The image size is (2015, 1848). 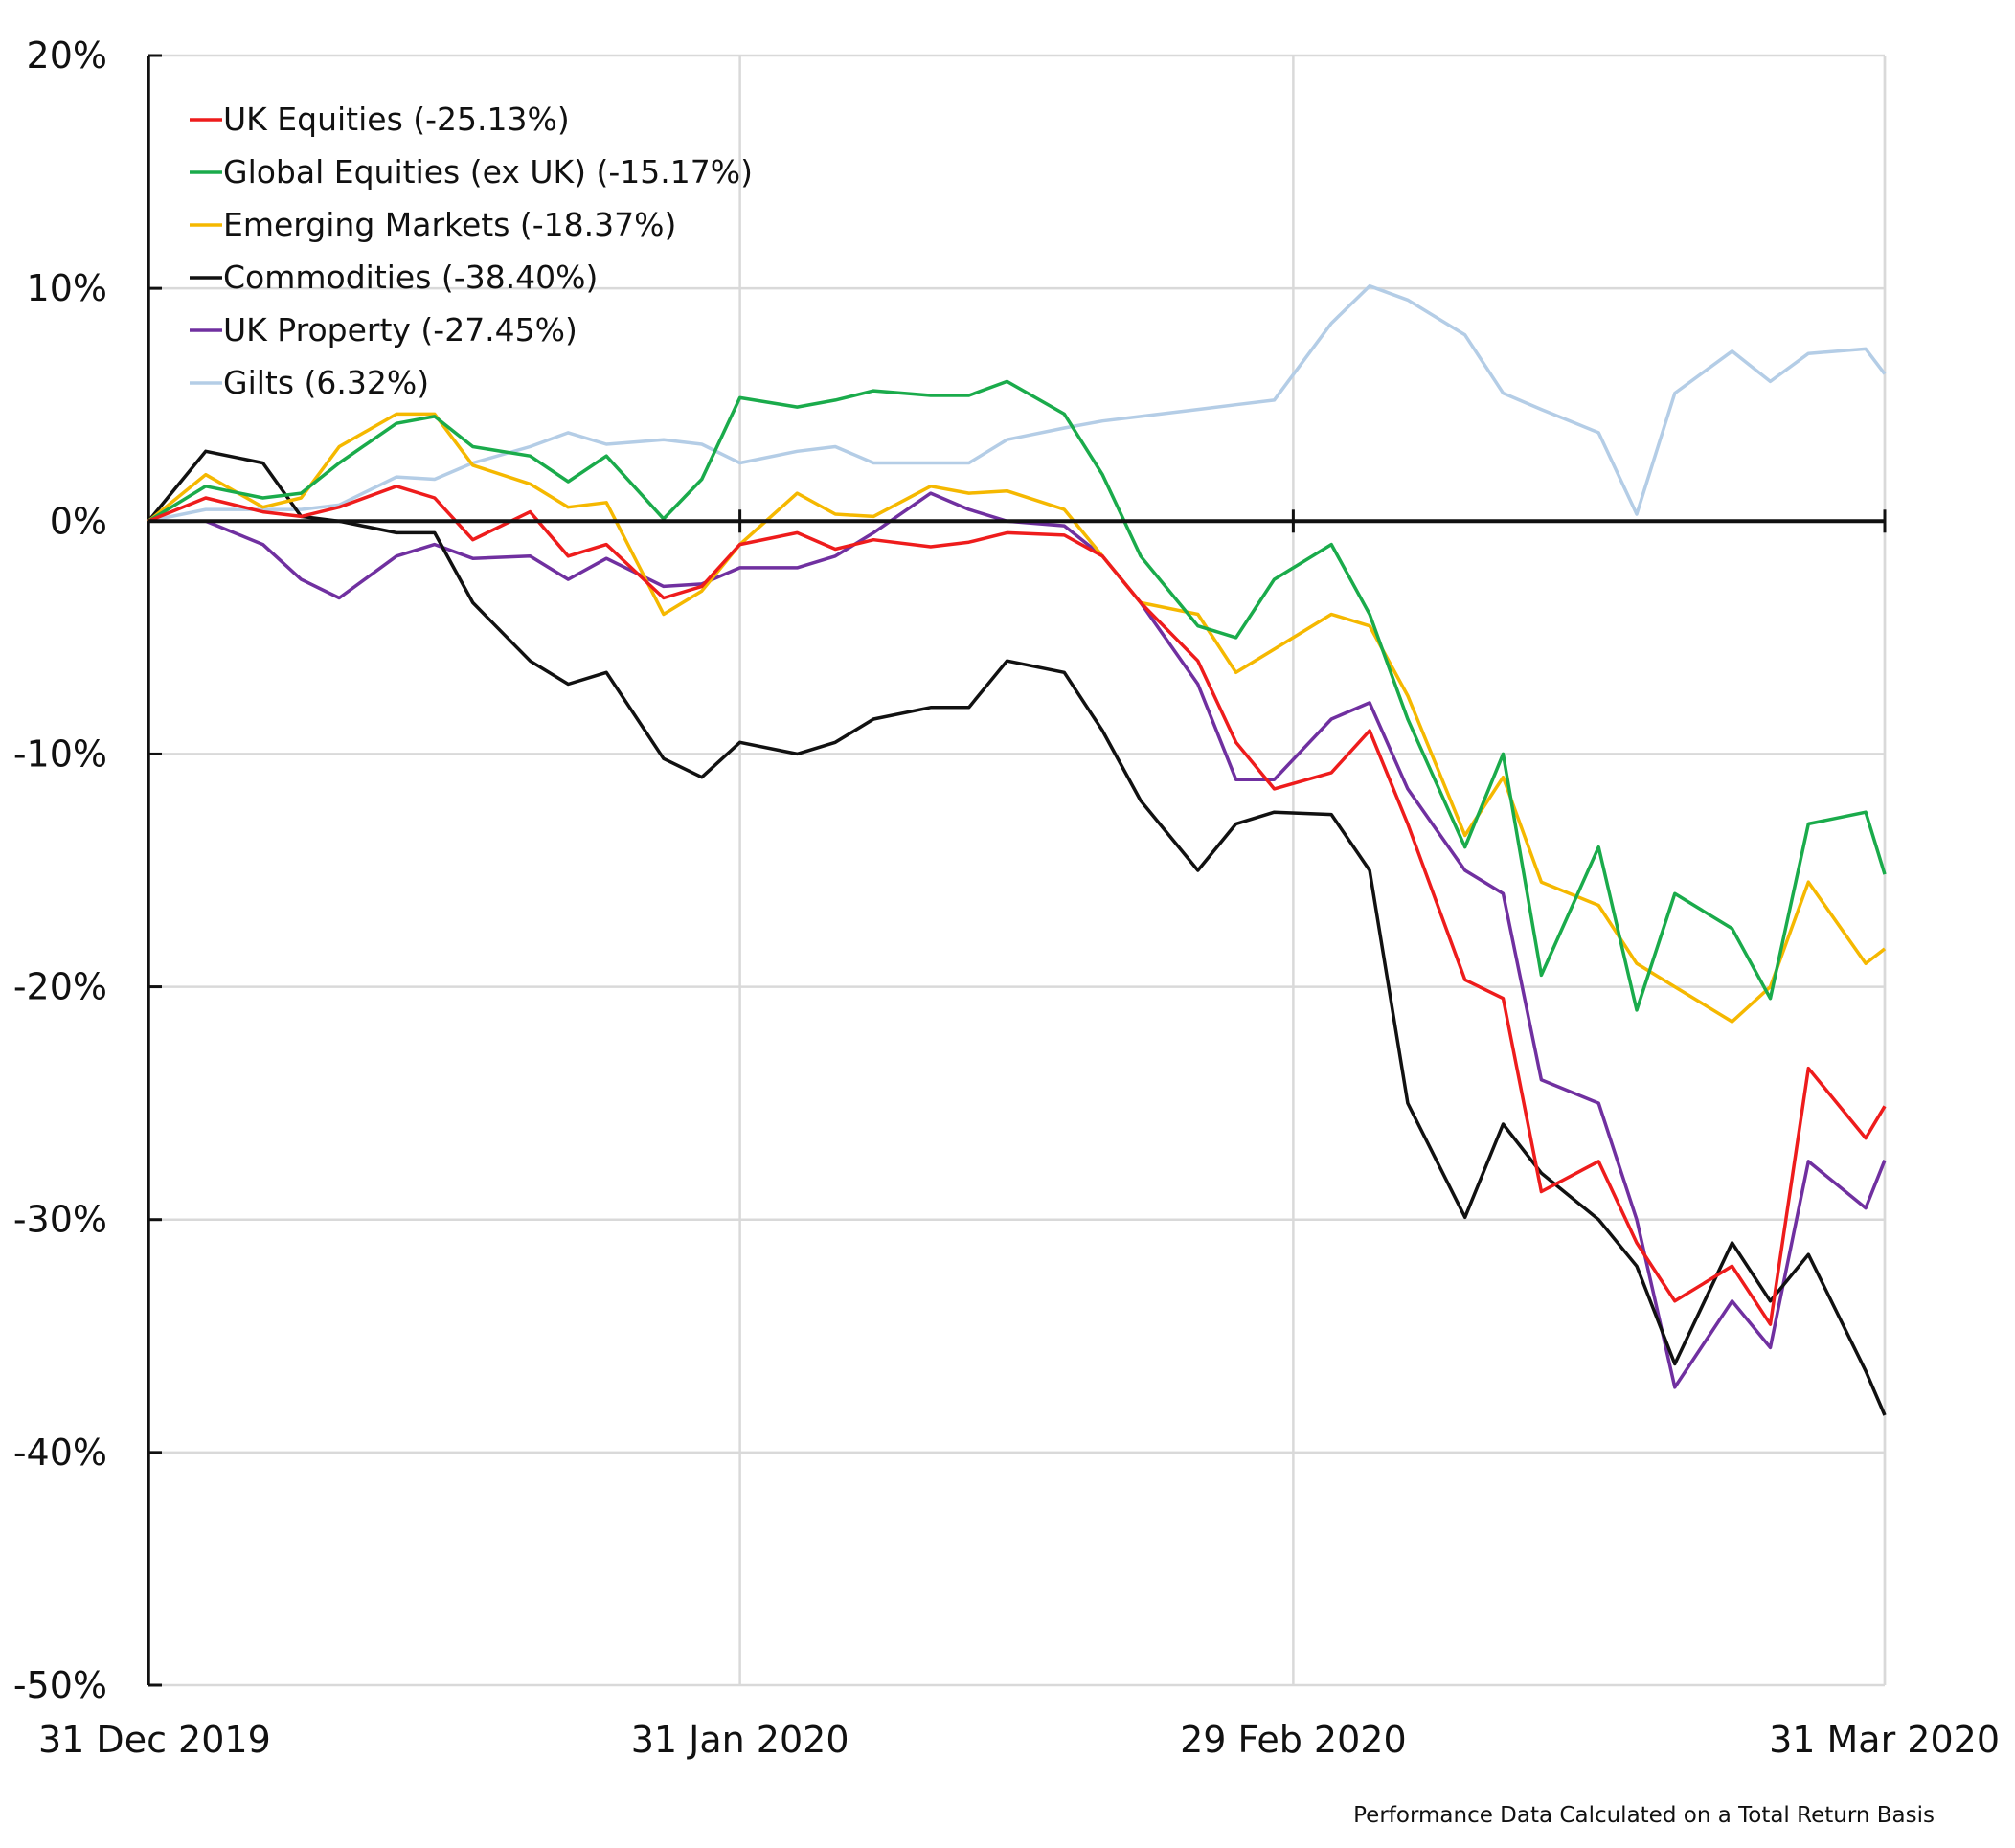 I want to click on legend-label: Emerging Markets (-18.37%), so click(x=449, y=224).